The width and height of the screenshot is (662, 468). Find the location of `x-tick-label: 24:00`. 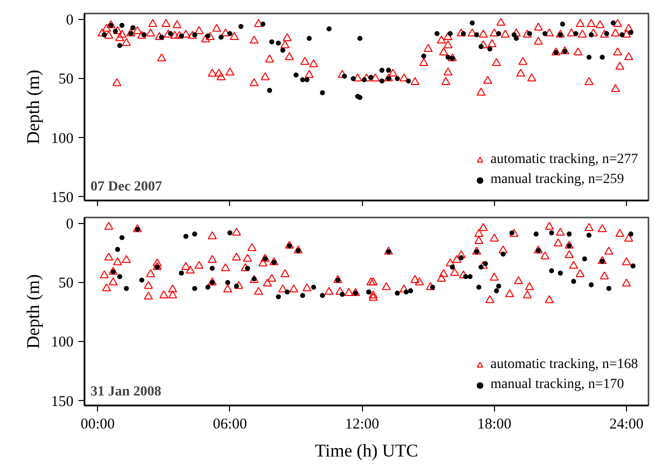

x-tick-label: 24:00 is located at coordinates (626, 424).